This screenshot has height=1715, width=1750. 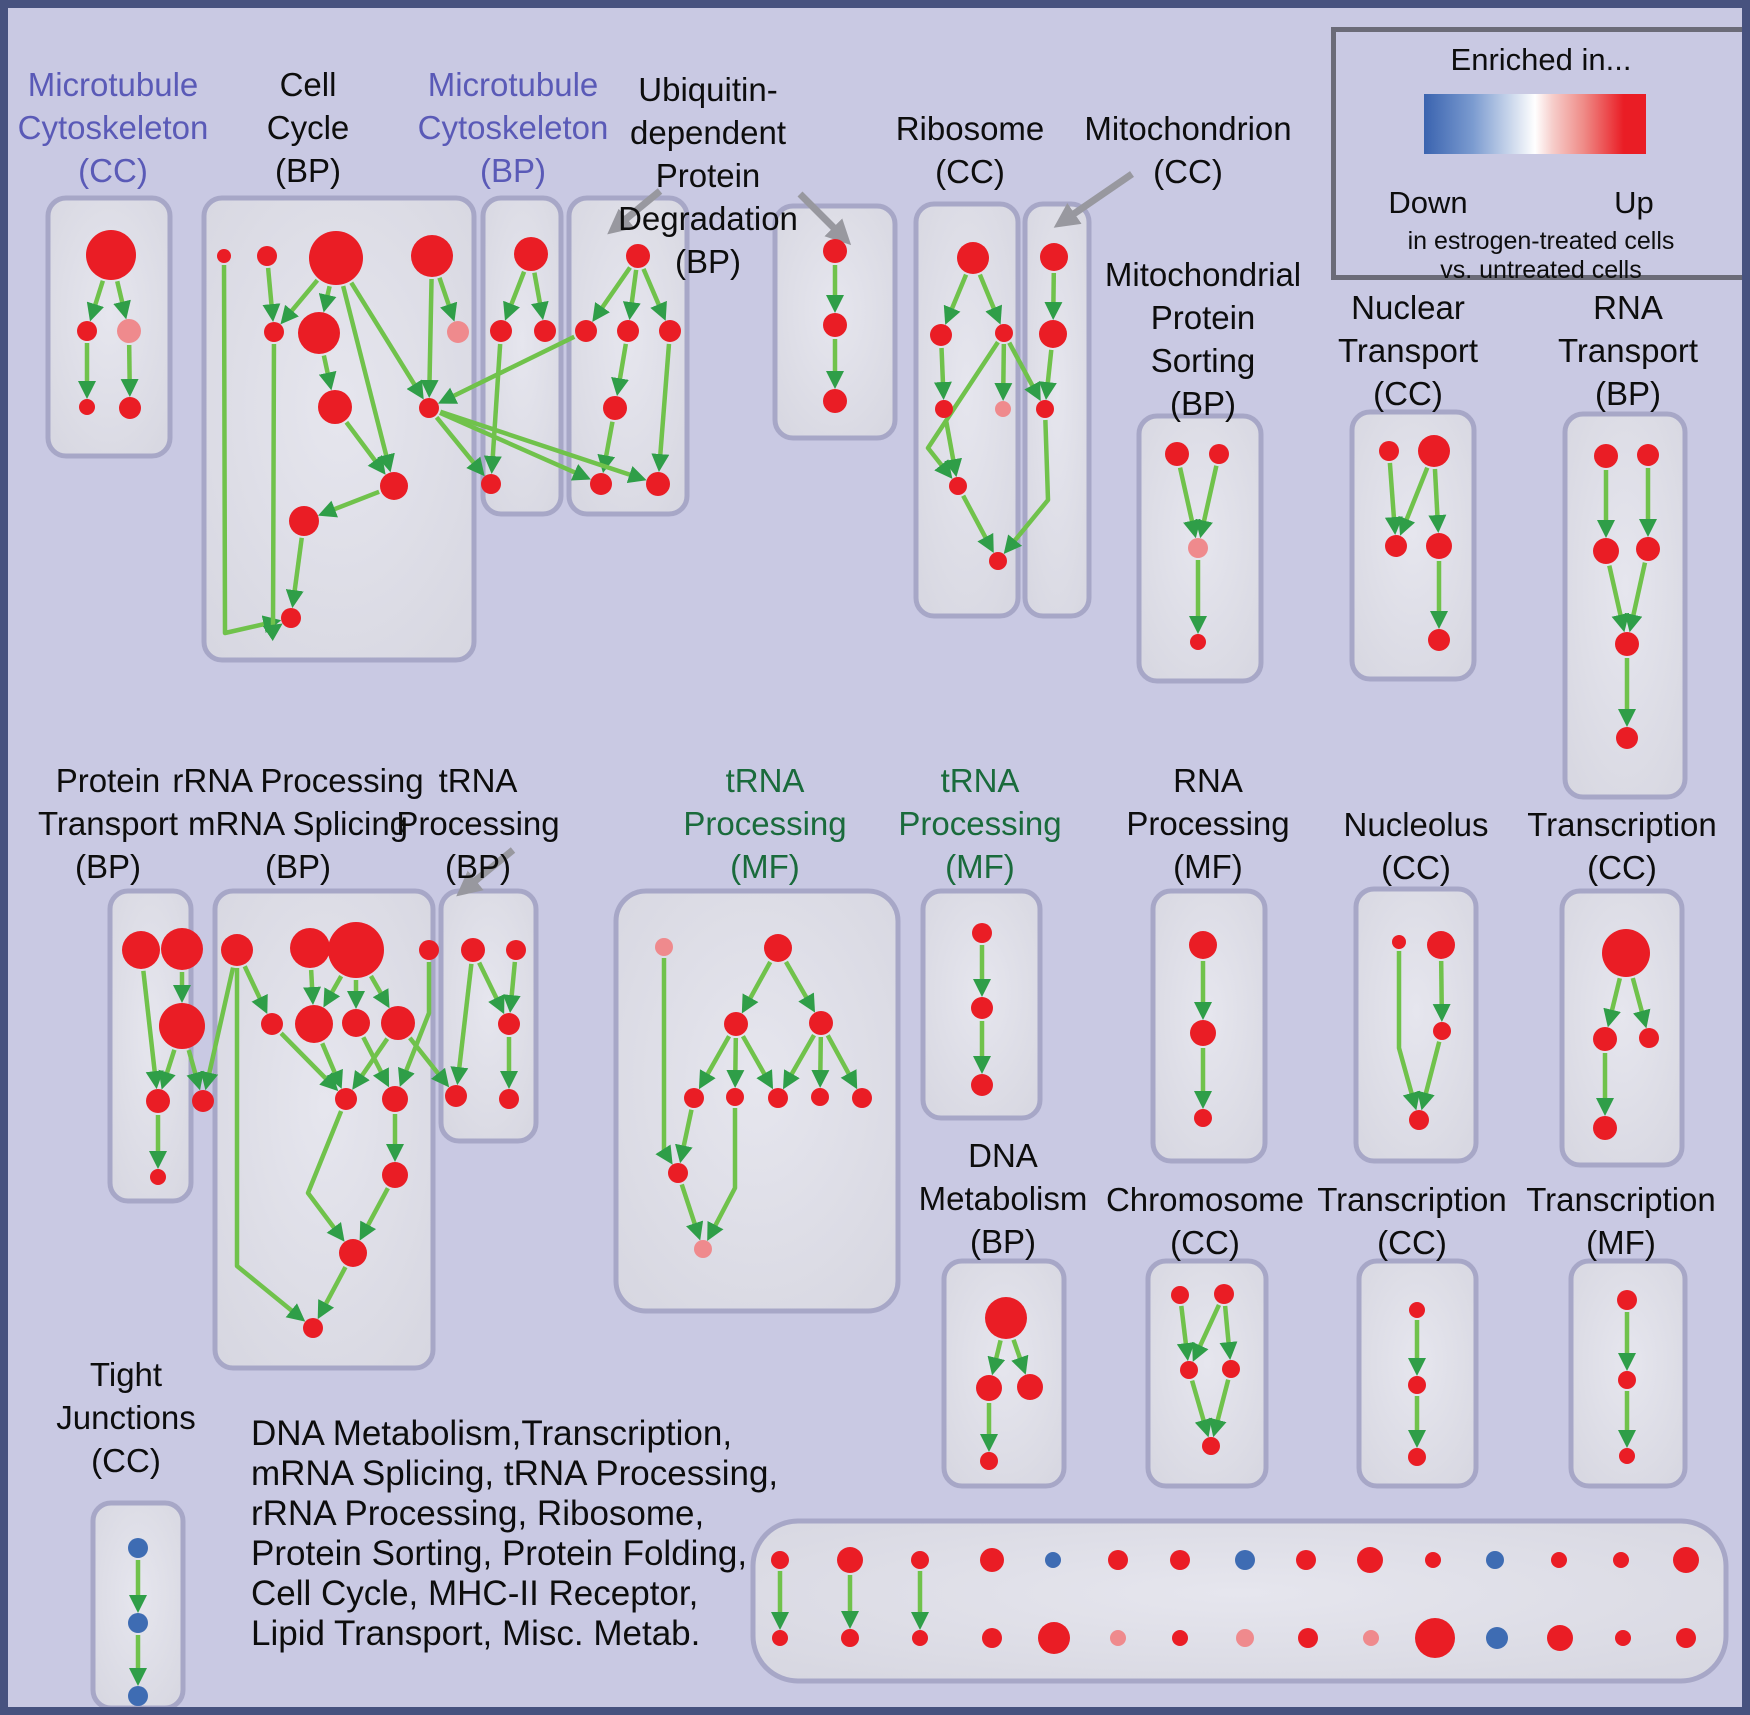 I want to click on legend-down-label: Down, so click(x=1428, y=202).